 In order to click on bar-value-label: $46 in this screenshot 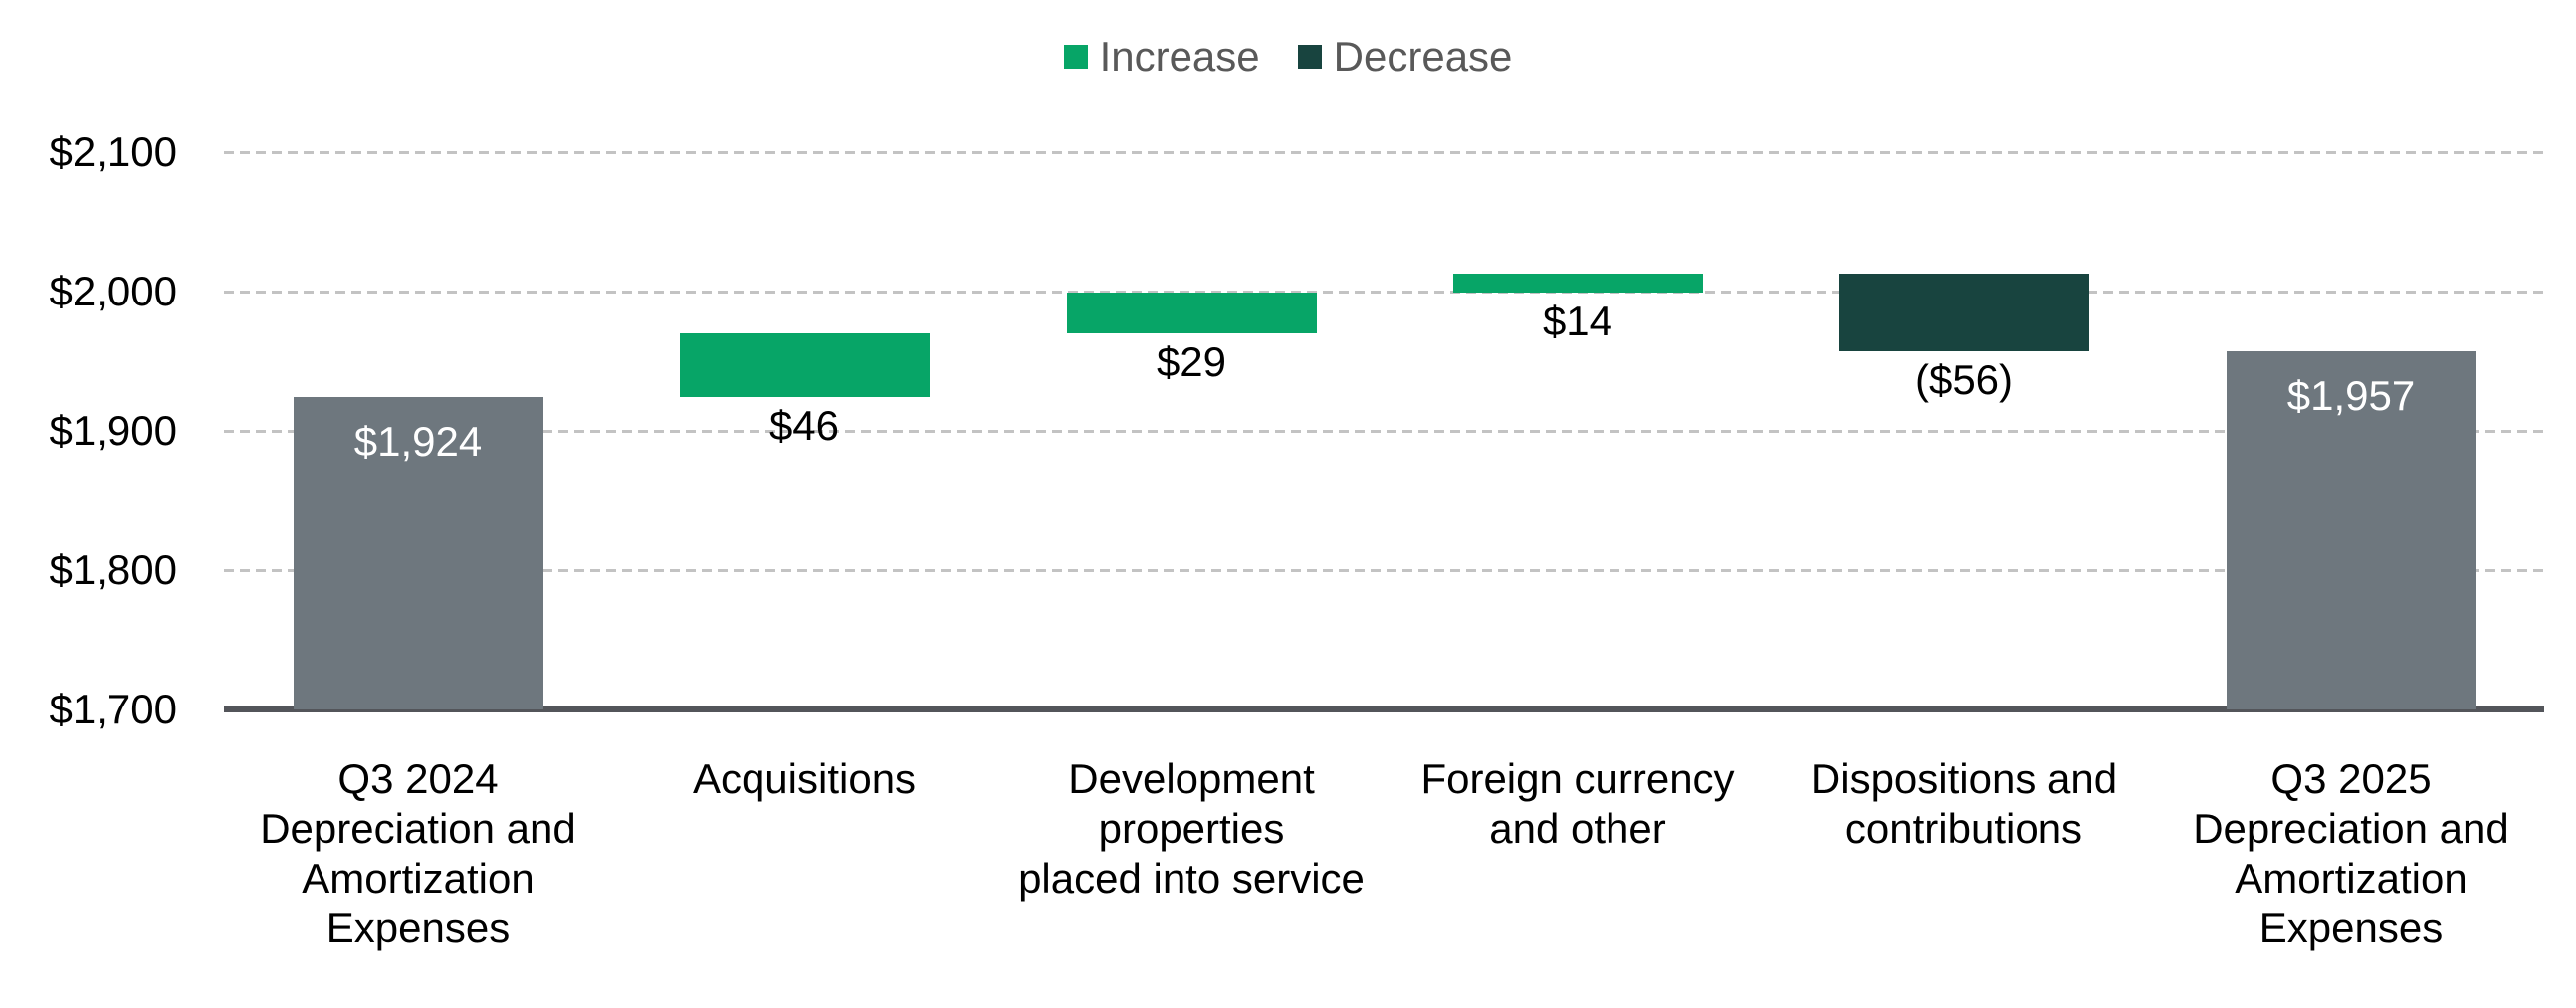, I will do `click(804, 426)`.